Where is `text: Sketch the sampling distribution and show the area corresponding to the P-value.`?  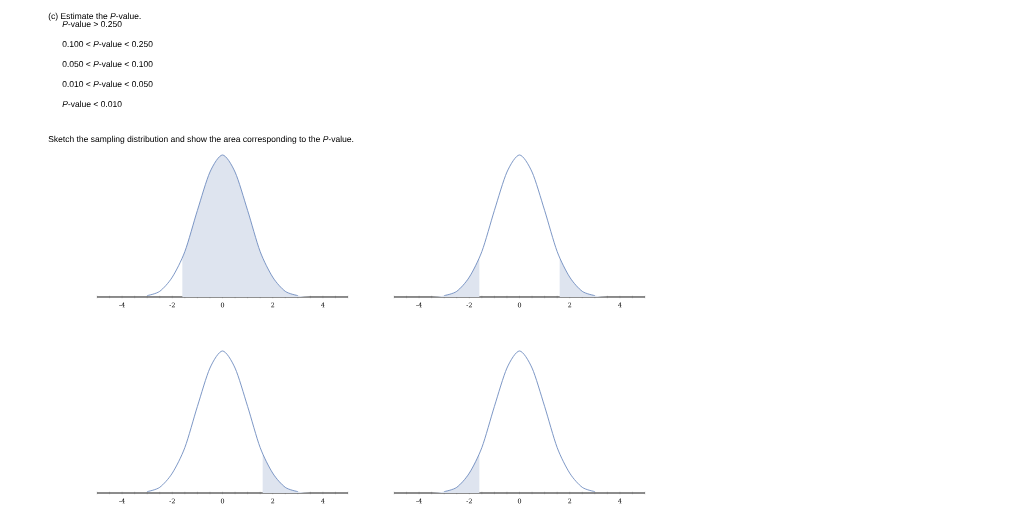 text: Sketch the sampling distribution and show the area corresponding to the P-value. is located at coordinates (201, 139).